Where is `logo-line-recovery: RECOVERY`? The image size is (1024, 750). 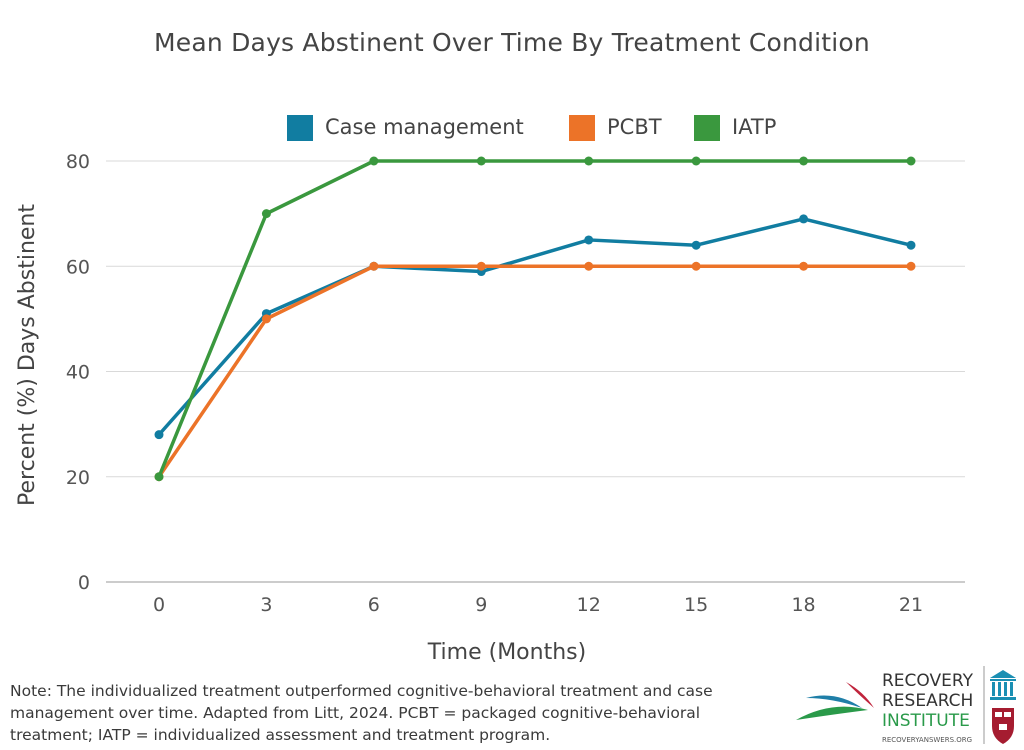 logo-line-recovery: RECOVERY is located at coordinates (928, 681).